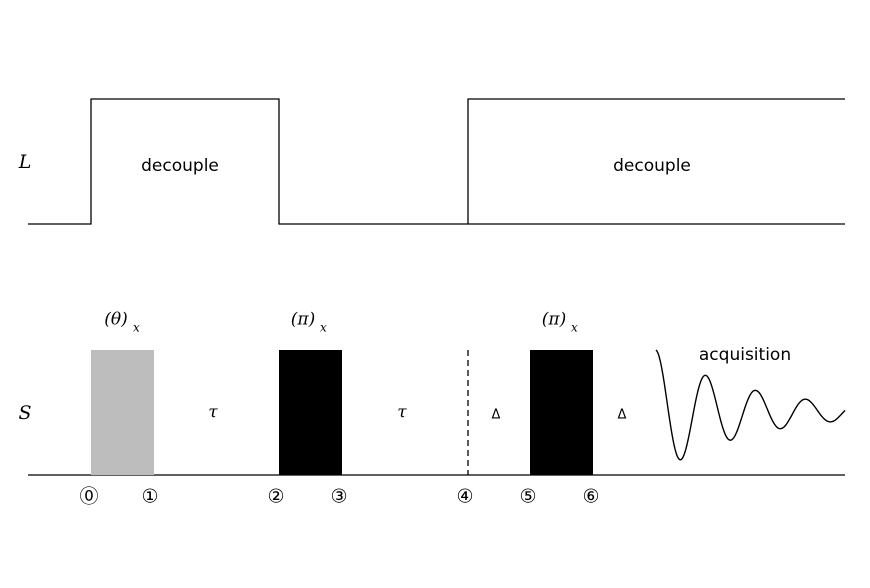 The height and width of the screenshot is (588, 870). What do you see at coordinates (88, 497) in the screenshot?
I see `time-point: ⓪` at bounding box center [88, 497].